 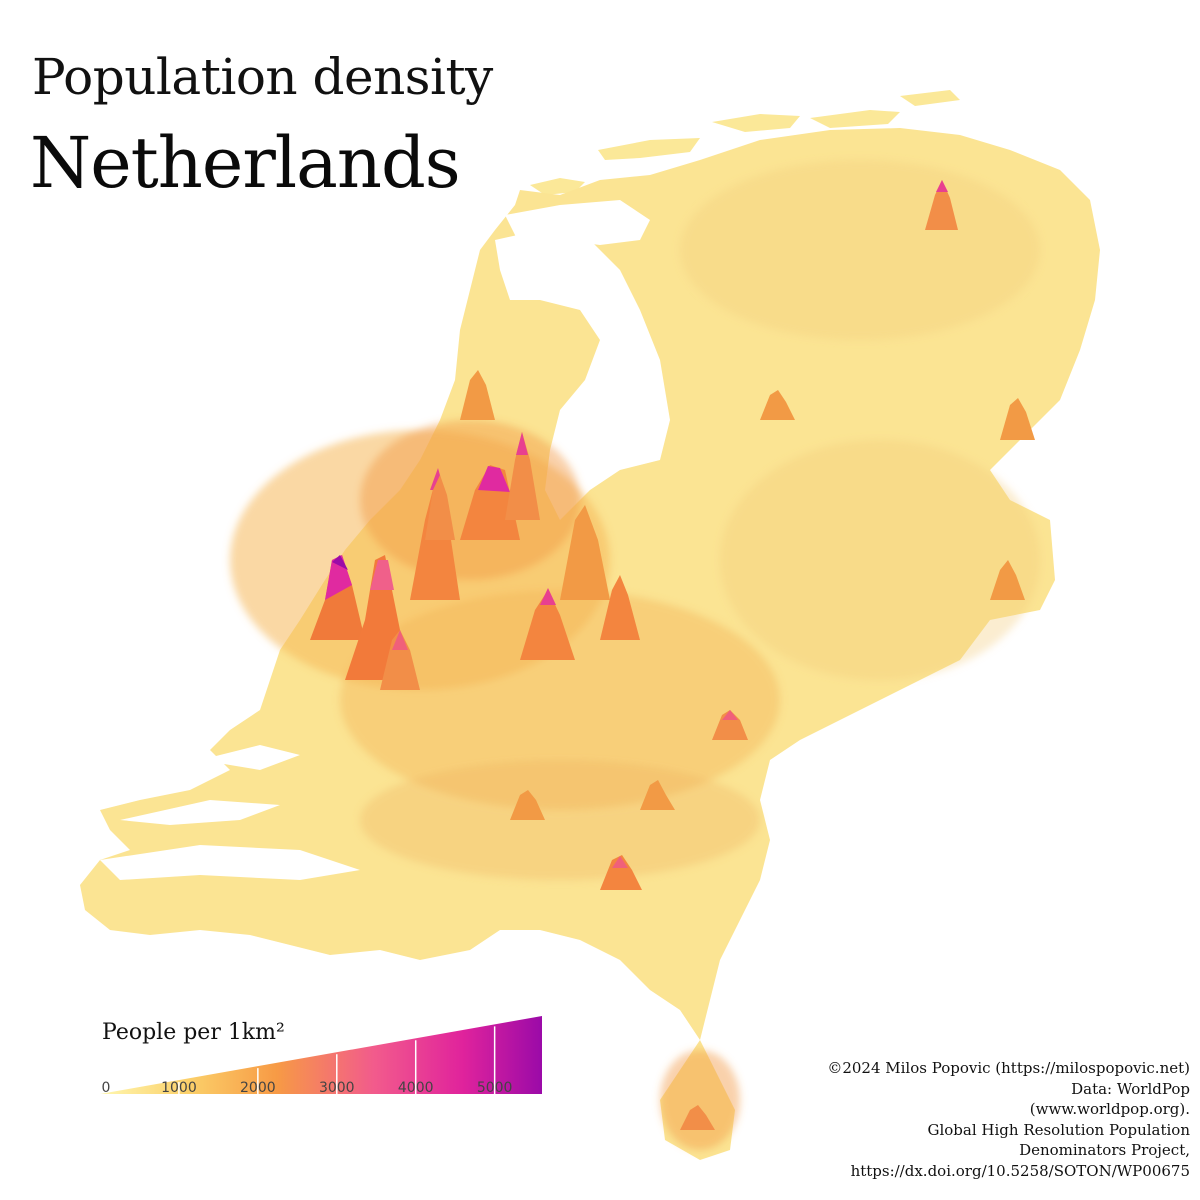 What do you see at coordinates (193, 1032) in the screenshot?
I see `legend-title: People per 1km²` at bounding box center [193, 1032].